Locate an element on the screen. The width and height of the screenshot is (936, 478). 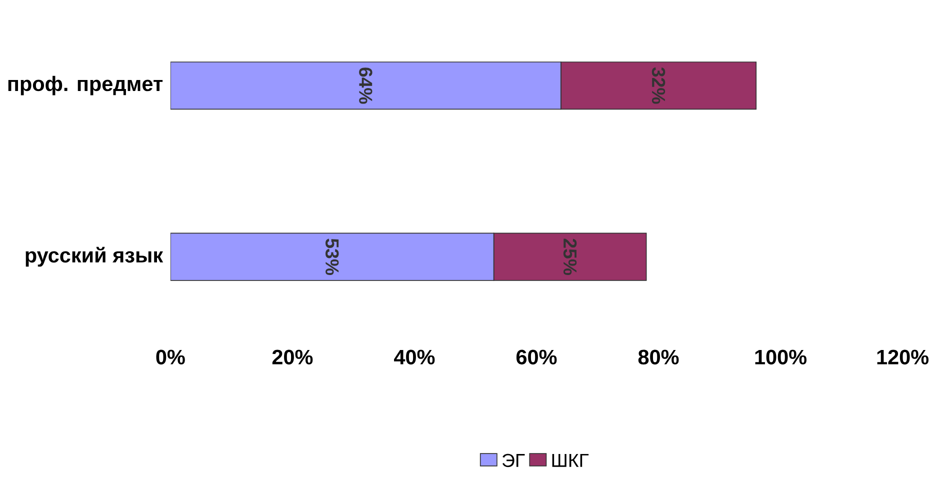
data-label: 53% is located at coordinates (332, 256).